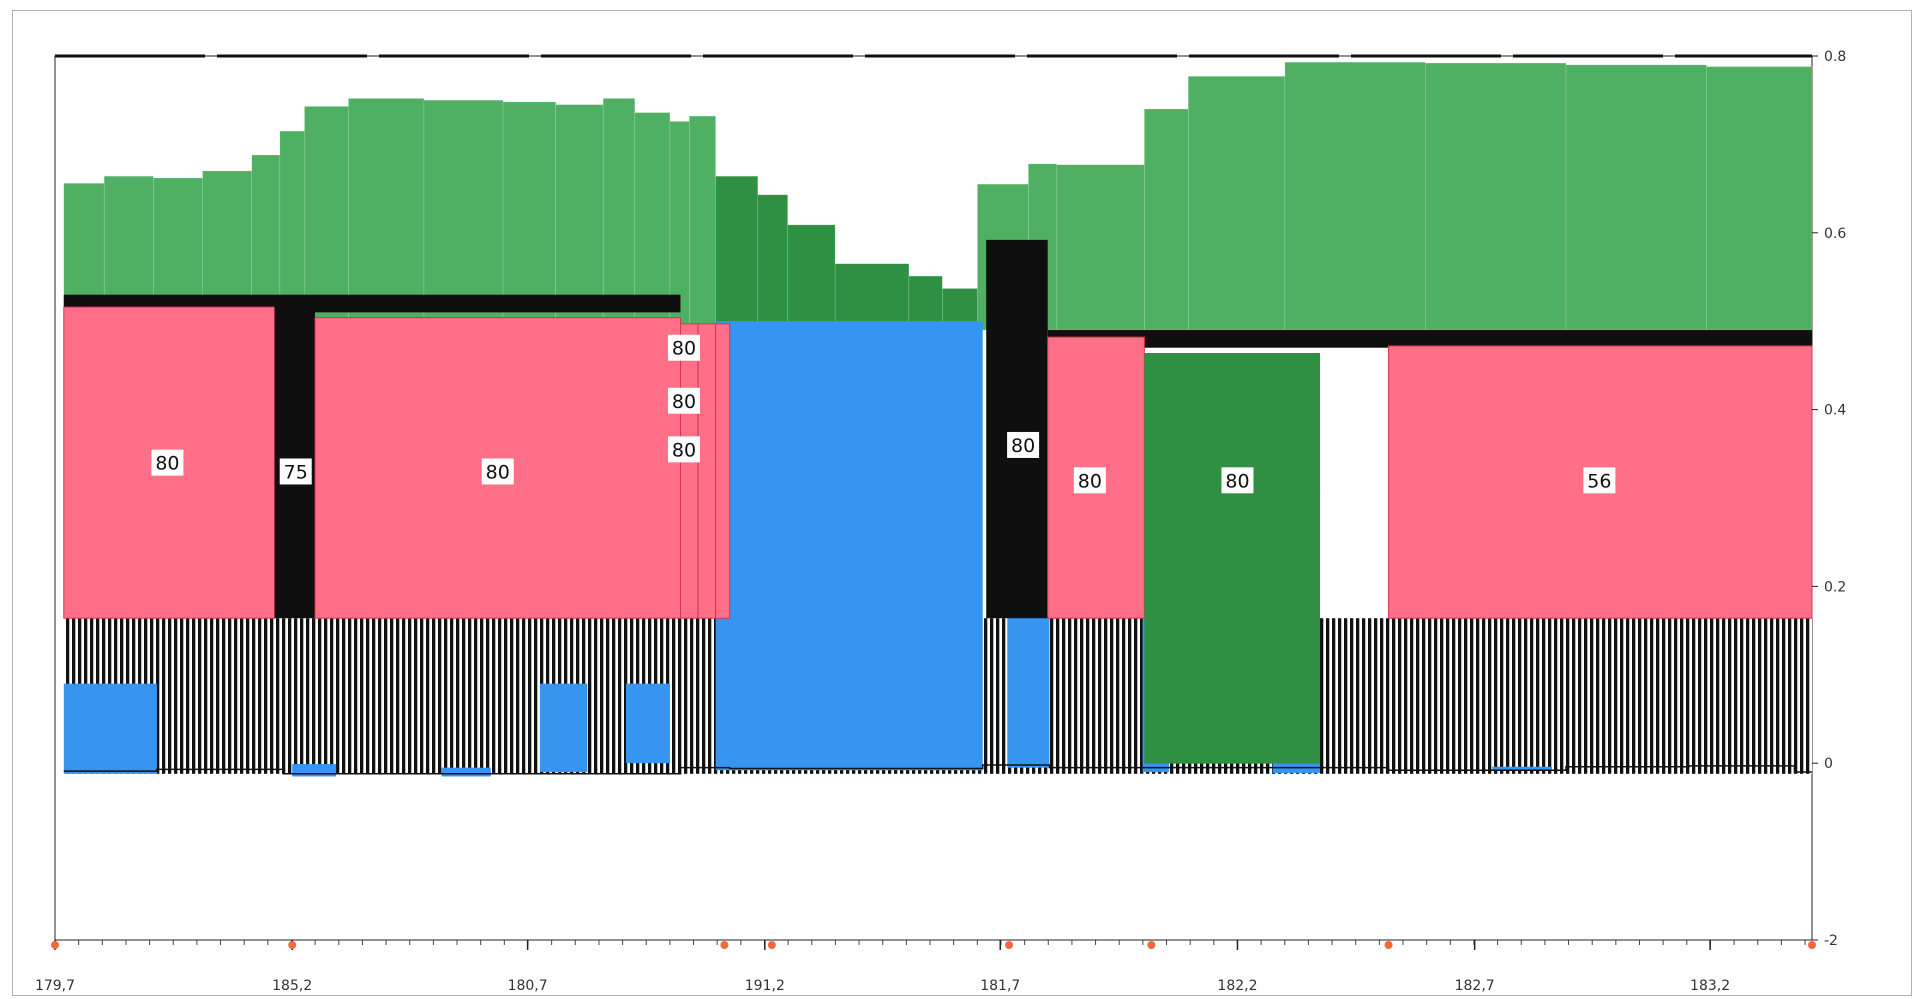 This screenshot has width=1924, height=999. What do you see at coordinates (1710, 986) in the screenshot?
I see `x-tick-label: 183,2` at bounding box center [1710, 986].